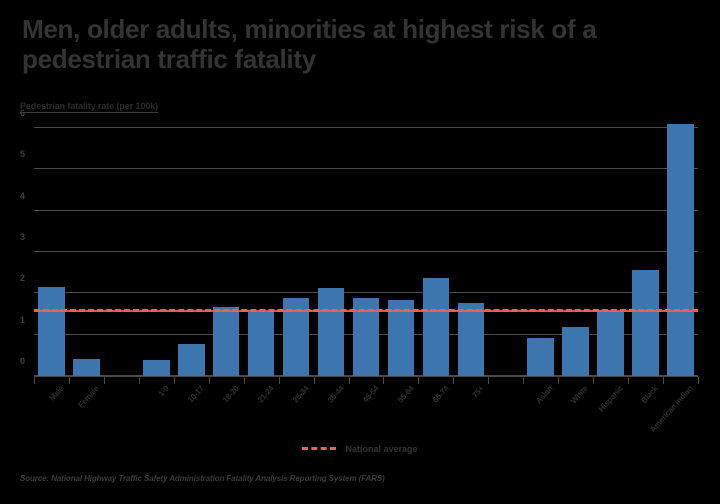  I want to click on x-axis-label: 35-44, so click(335, 394).